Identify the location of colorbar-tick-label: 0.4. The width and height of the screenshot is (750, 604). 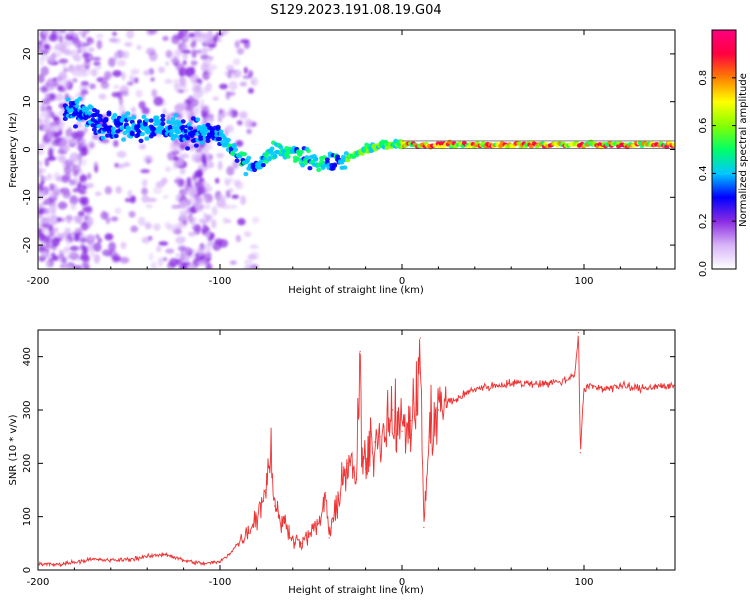
(703, 173).